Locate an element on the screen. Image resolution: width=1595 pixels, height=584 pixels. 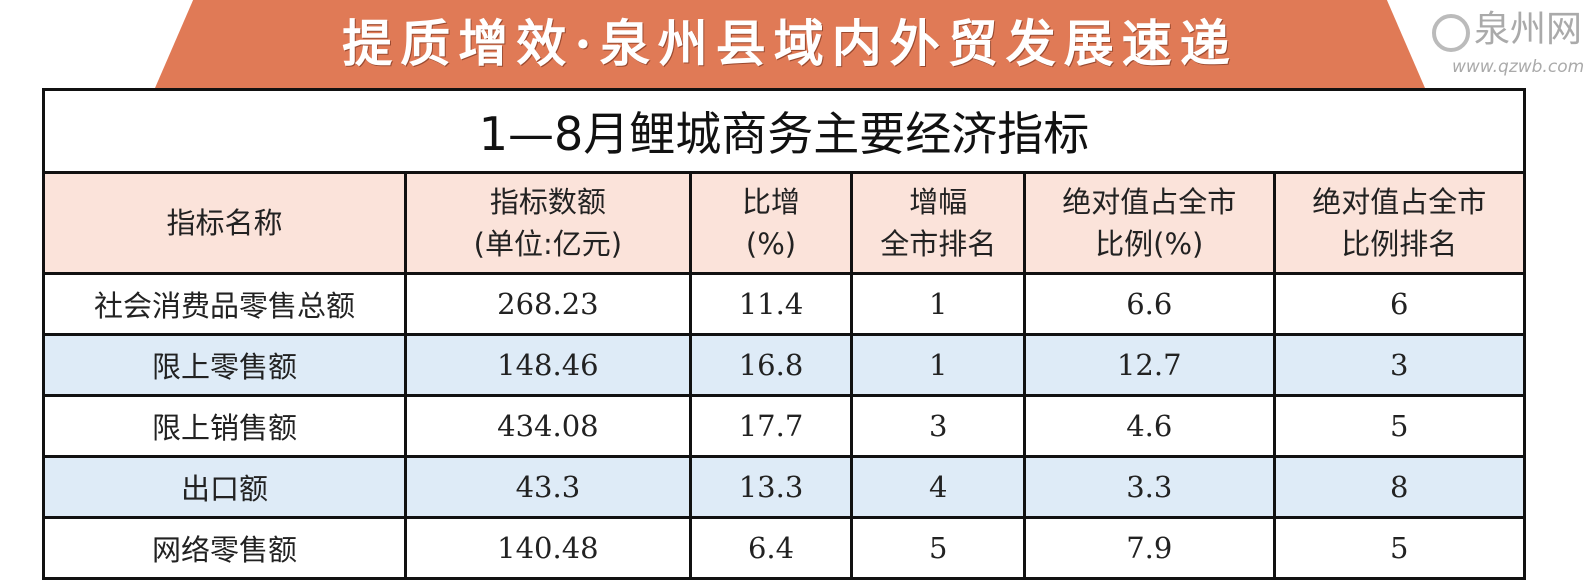
table-title: 1—8月鲤城商务主要经济指标 is located at coordinates (784, 131).